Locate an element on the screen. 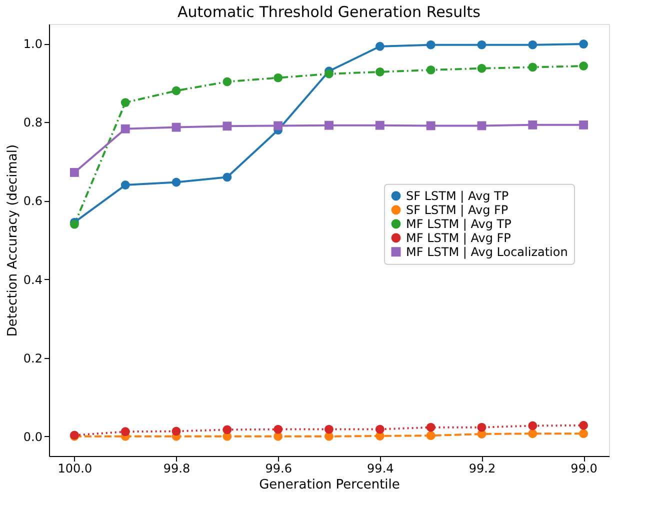 Image resolution: width=646 pixels, height=519 pixels. x-tick-label: 99.8 is located at coordinates (176, 469).